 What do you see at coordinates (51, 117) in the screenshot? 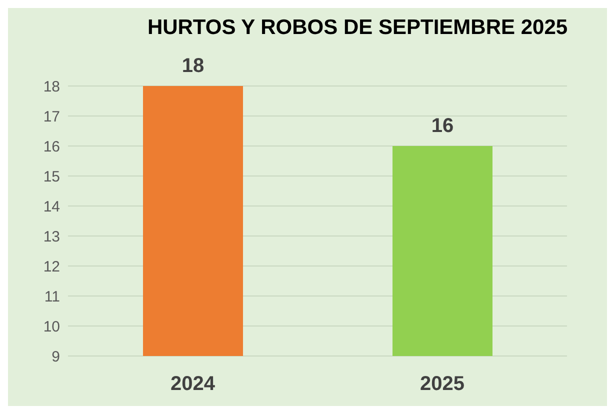
I see `y-tick-label: 17` at bounding box center [51, 117].